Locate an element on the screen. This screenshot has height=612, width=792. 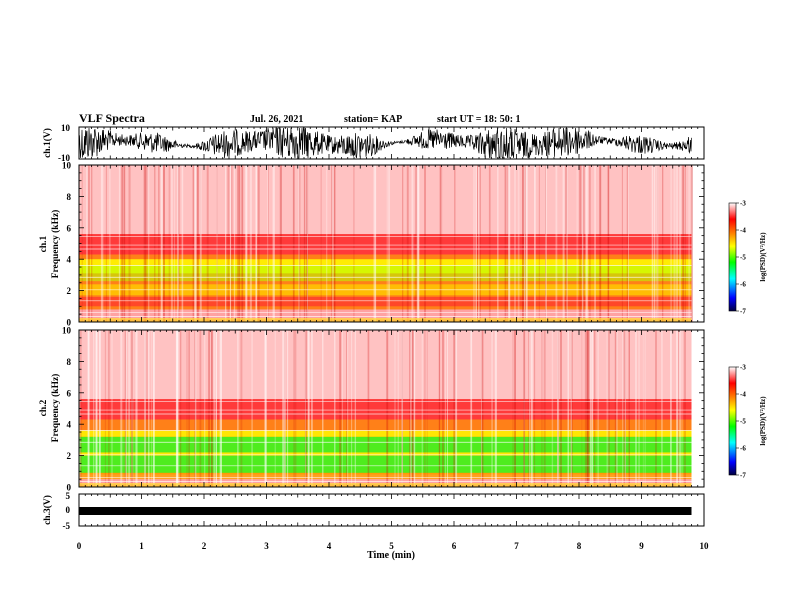
colorbar-tick-label: -4 is located at coordinates (743, 395).